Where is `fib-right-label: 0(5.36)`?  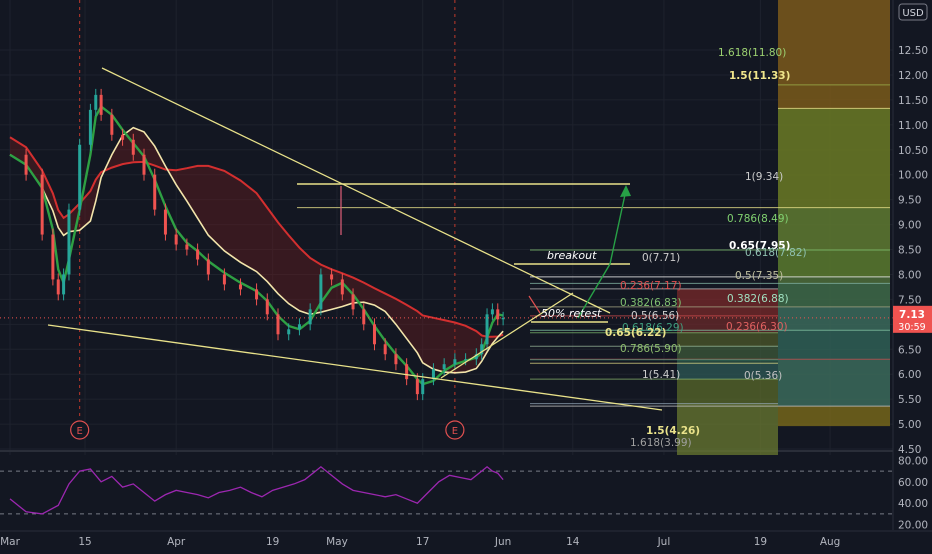 fib-right-label: 0(5.36) is located at coordinates (763, 376).